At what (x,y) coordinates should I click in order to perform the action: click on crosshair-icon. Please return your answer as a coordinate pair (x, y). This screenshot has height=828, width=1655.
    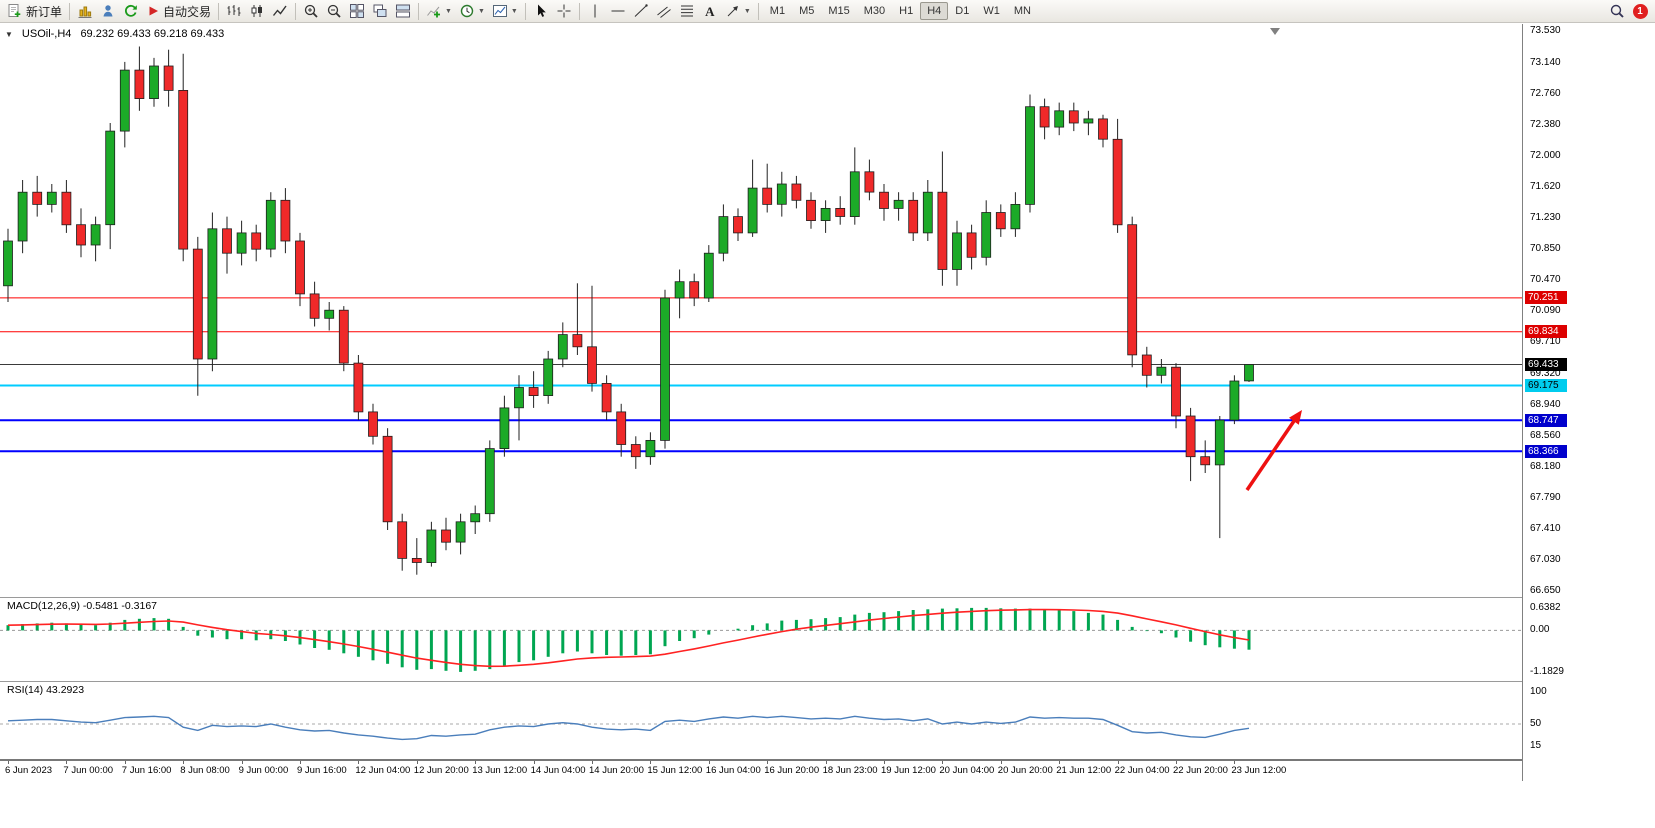
    Looking at the image, I should click on (564, 11).